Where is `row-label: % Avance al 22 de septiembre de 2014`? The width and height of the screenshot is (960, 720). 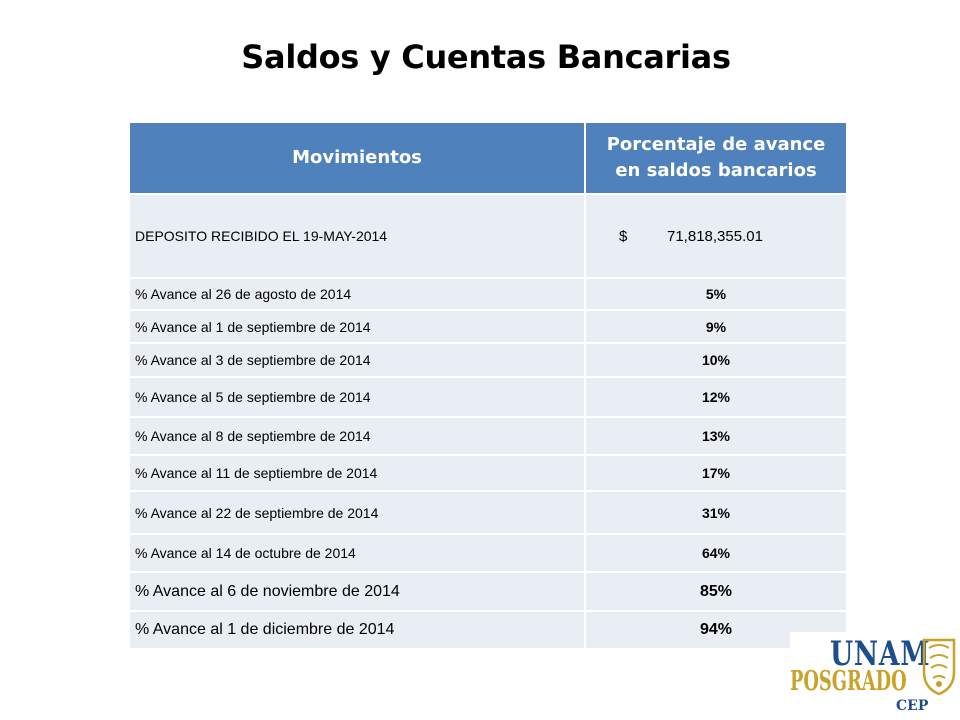 row-label: % Avance al 22 de septiembre de 2014 is located at coordinates (357, 512).